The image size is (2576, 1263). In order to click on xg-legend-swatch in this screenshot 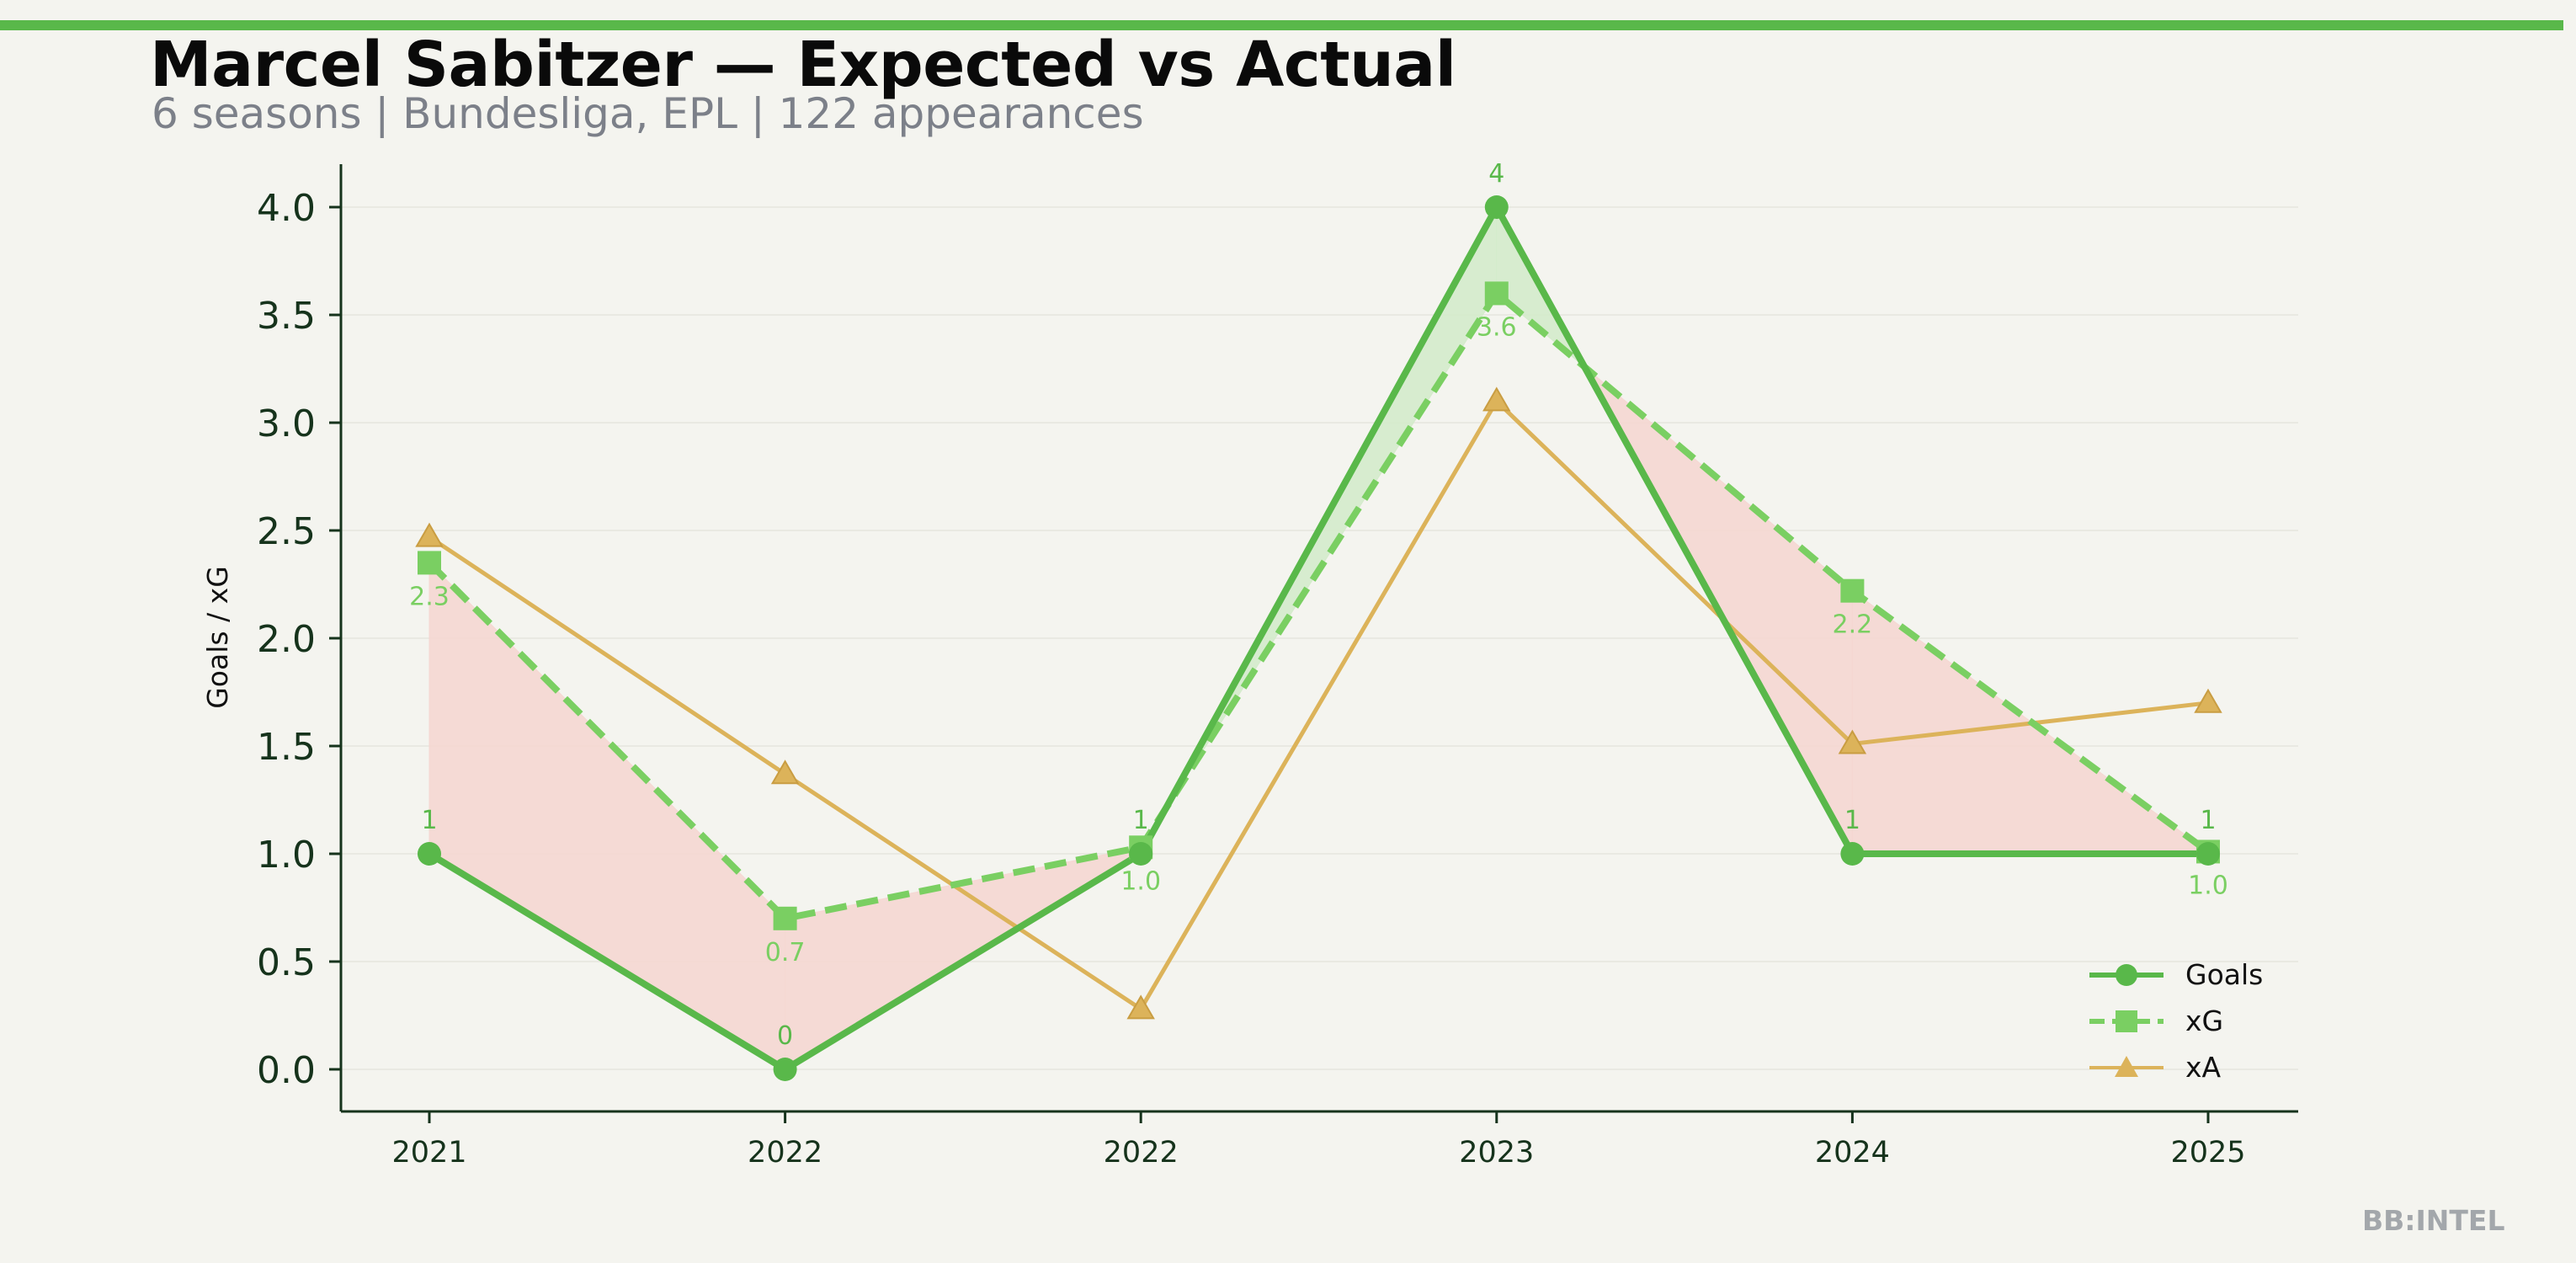, I will do `click(2127, 1021)`.